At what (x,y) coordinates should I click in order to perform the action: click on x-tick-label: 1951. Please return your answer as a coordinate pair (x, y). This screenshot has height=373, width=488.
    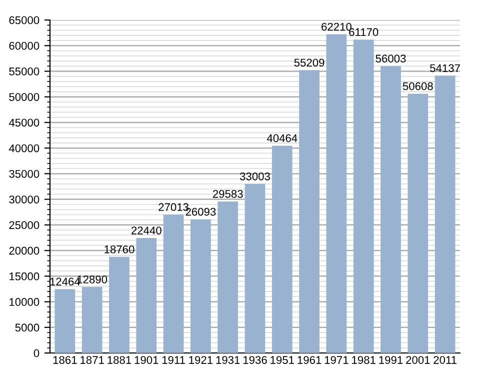
    Looking at the image, I should click on (282, 360).